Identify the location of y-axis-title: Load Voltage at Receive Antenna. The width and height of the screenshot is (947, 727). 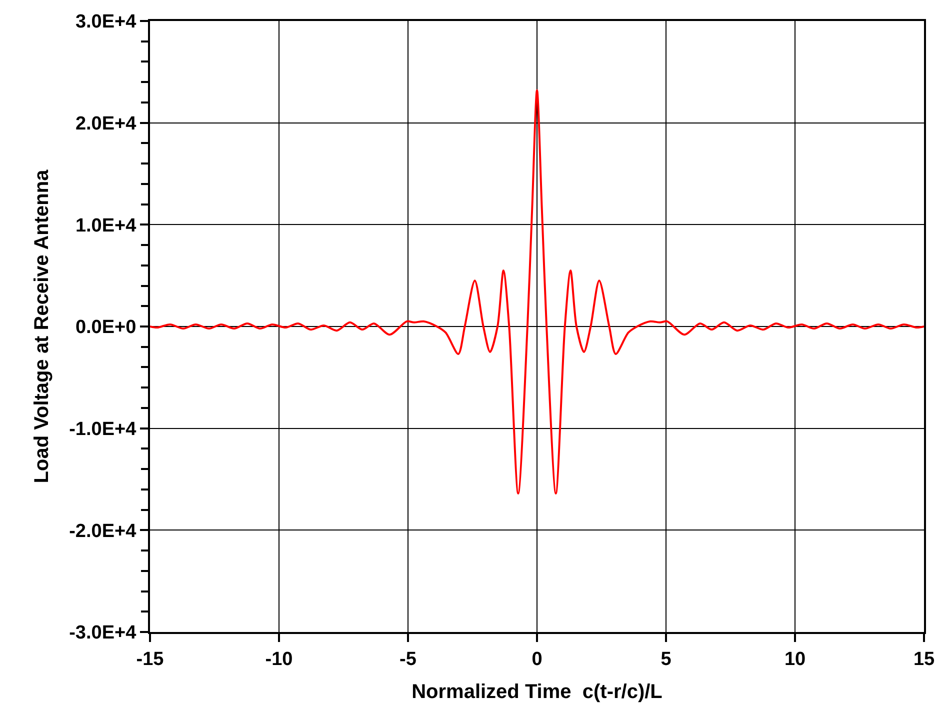
(42, 326).